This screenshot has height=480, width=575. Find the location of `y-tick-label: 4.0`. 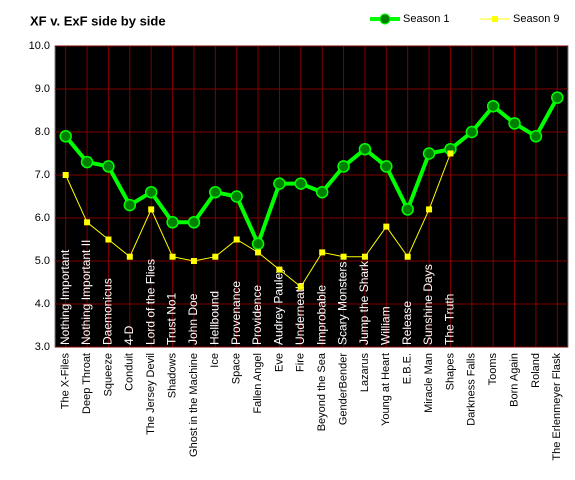

y-tick-label: 4.0 is located at coordinates (42, 304).